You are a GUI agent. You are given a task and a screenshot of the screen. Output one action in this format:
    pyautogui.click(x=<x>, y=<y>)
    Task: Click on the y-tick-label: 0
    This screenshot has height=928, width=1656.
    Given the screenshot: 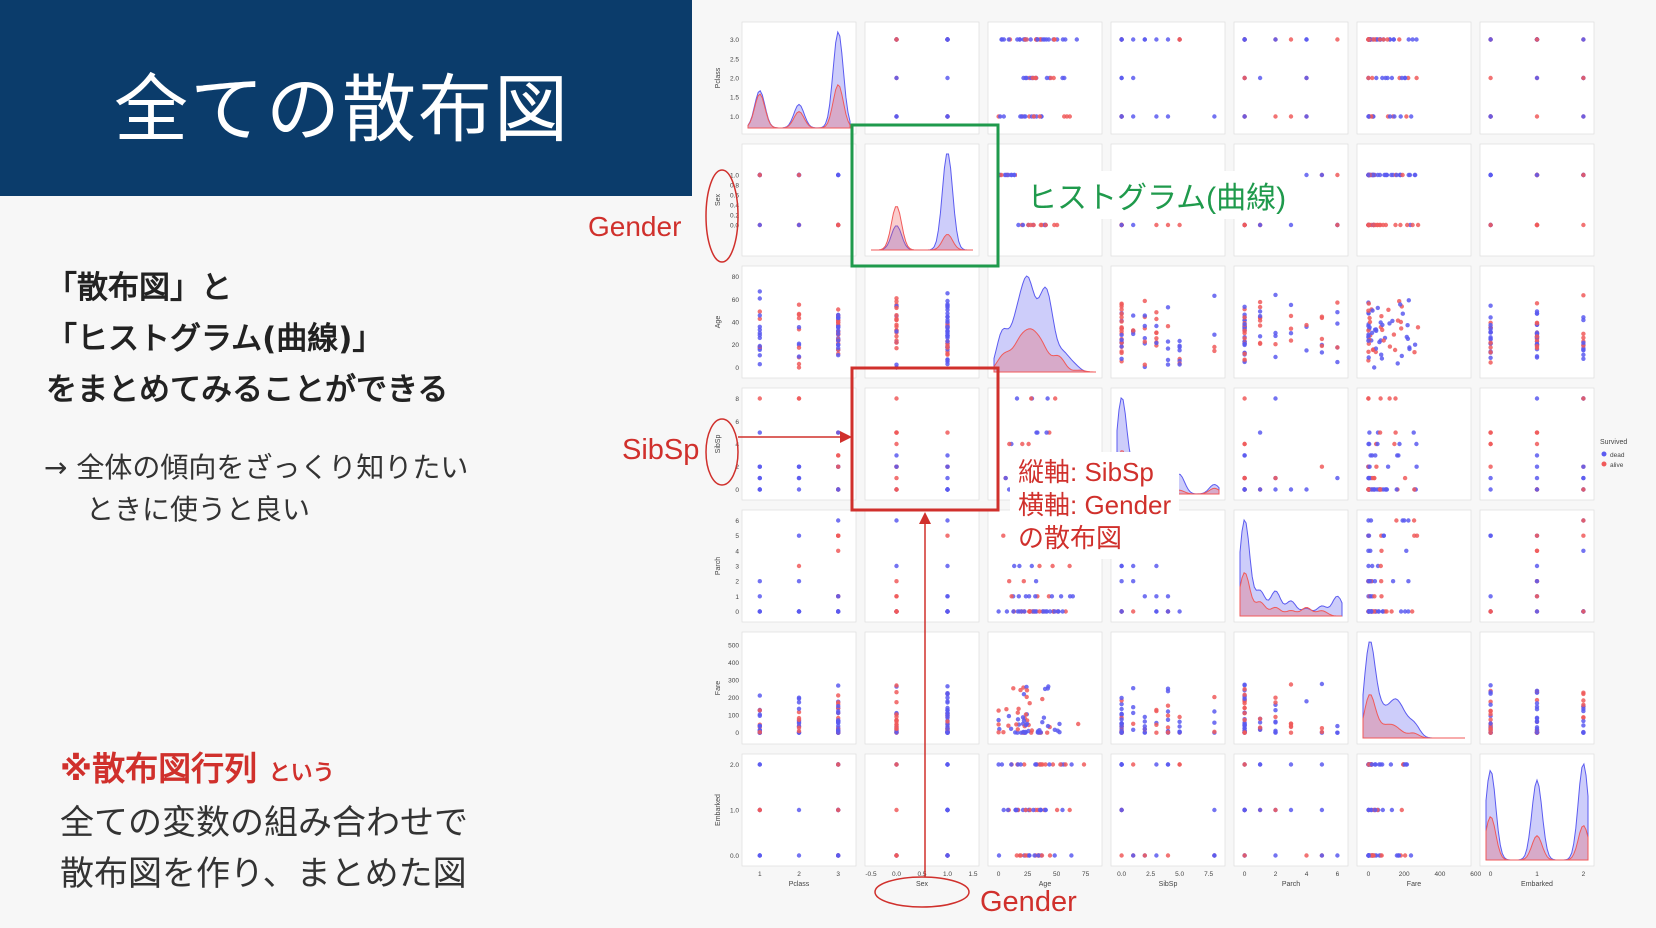 What is the action you would take?
    pyautogui.click(x=737, y=368)
    